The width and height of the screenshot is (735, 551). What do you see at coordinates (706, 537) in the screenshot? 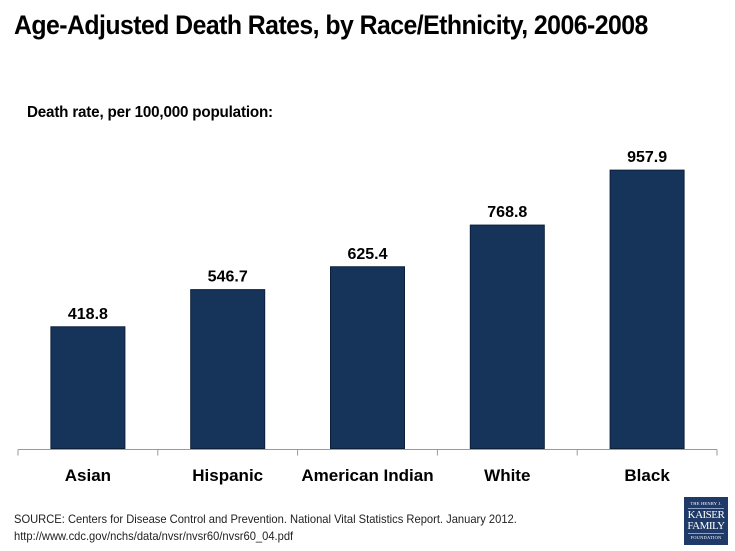
I see `logo-line-4: FOUNDATION` at bounding box center [706, 537].